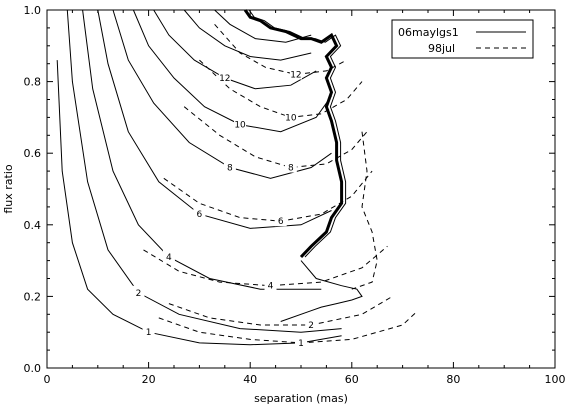 This screenshot has height=411, width=570. I want to click on contour-label-series-2-level-10: 10, so click(291, 118).